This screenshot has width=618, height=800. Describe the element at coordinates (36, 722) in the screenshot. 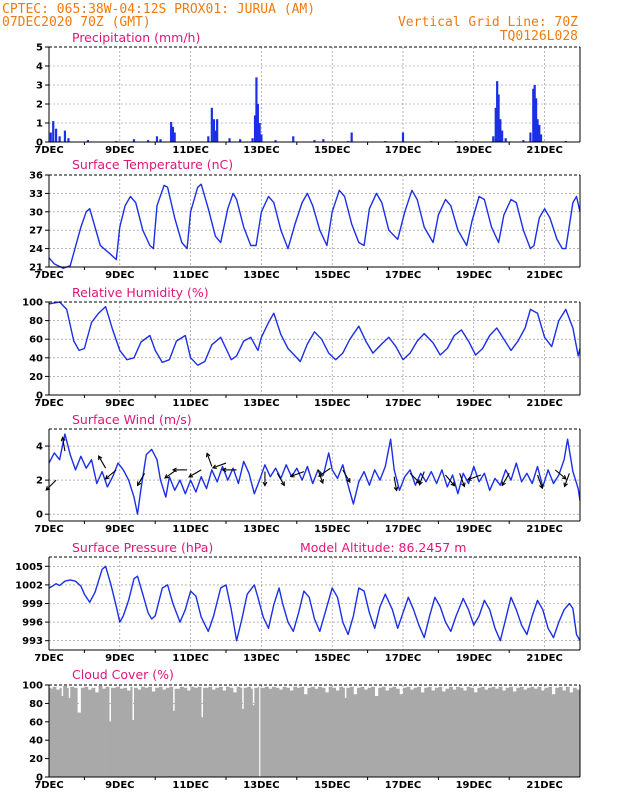

I see `cloud-ytick-label: 60` at that location.